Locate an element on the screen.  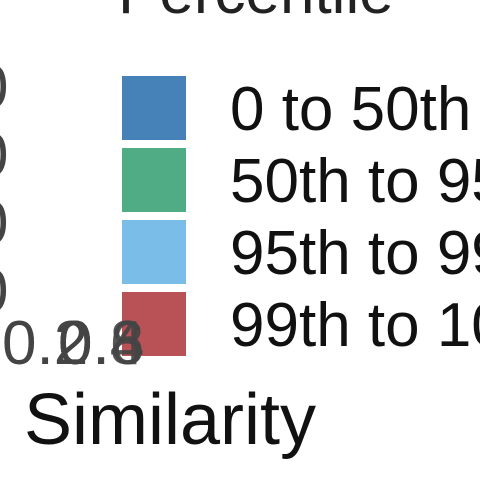
x-tick-label: 0.6 is located at coordinates (101, 343).